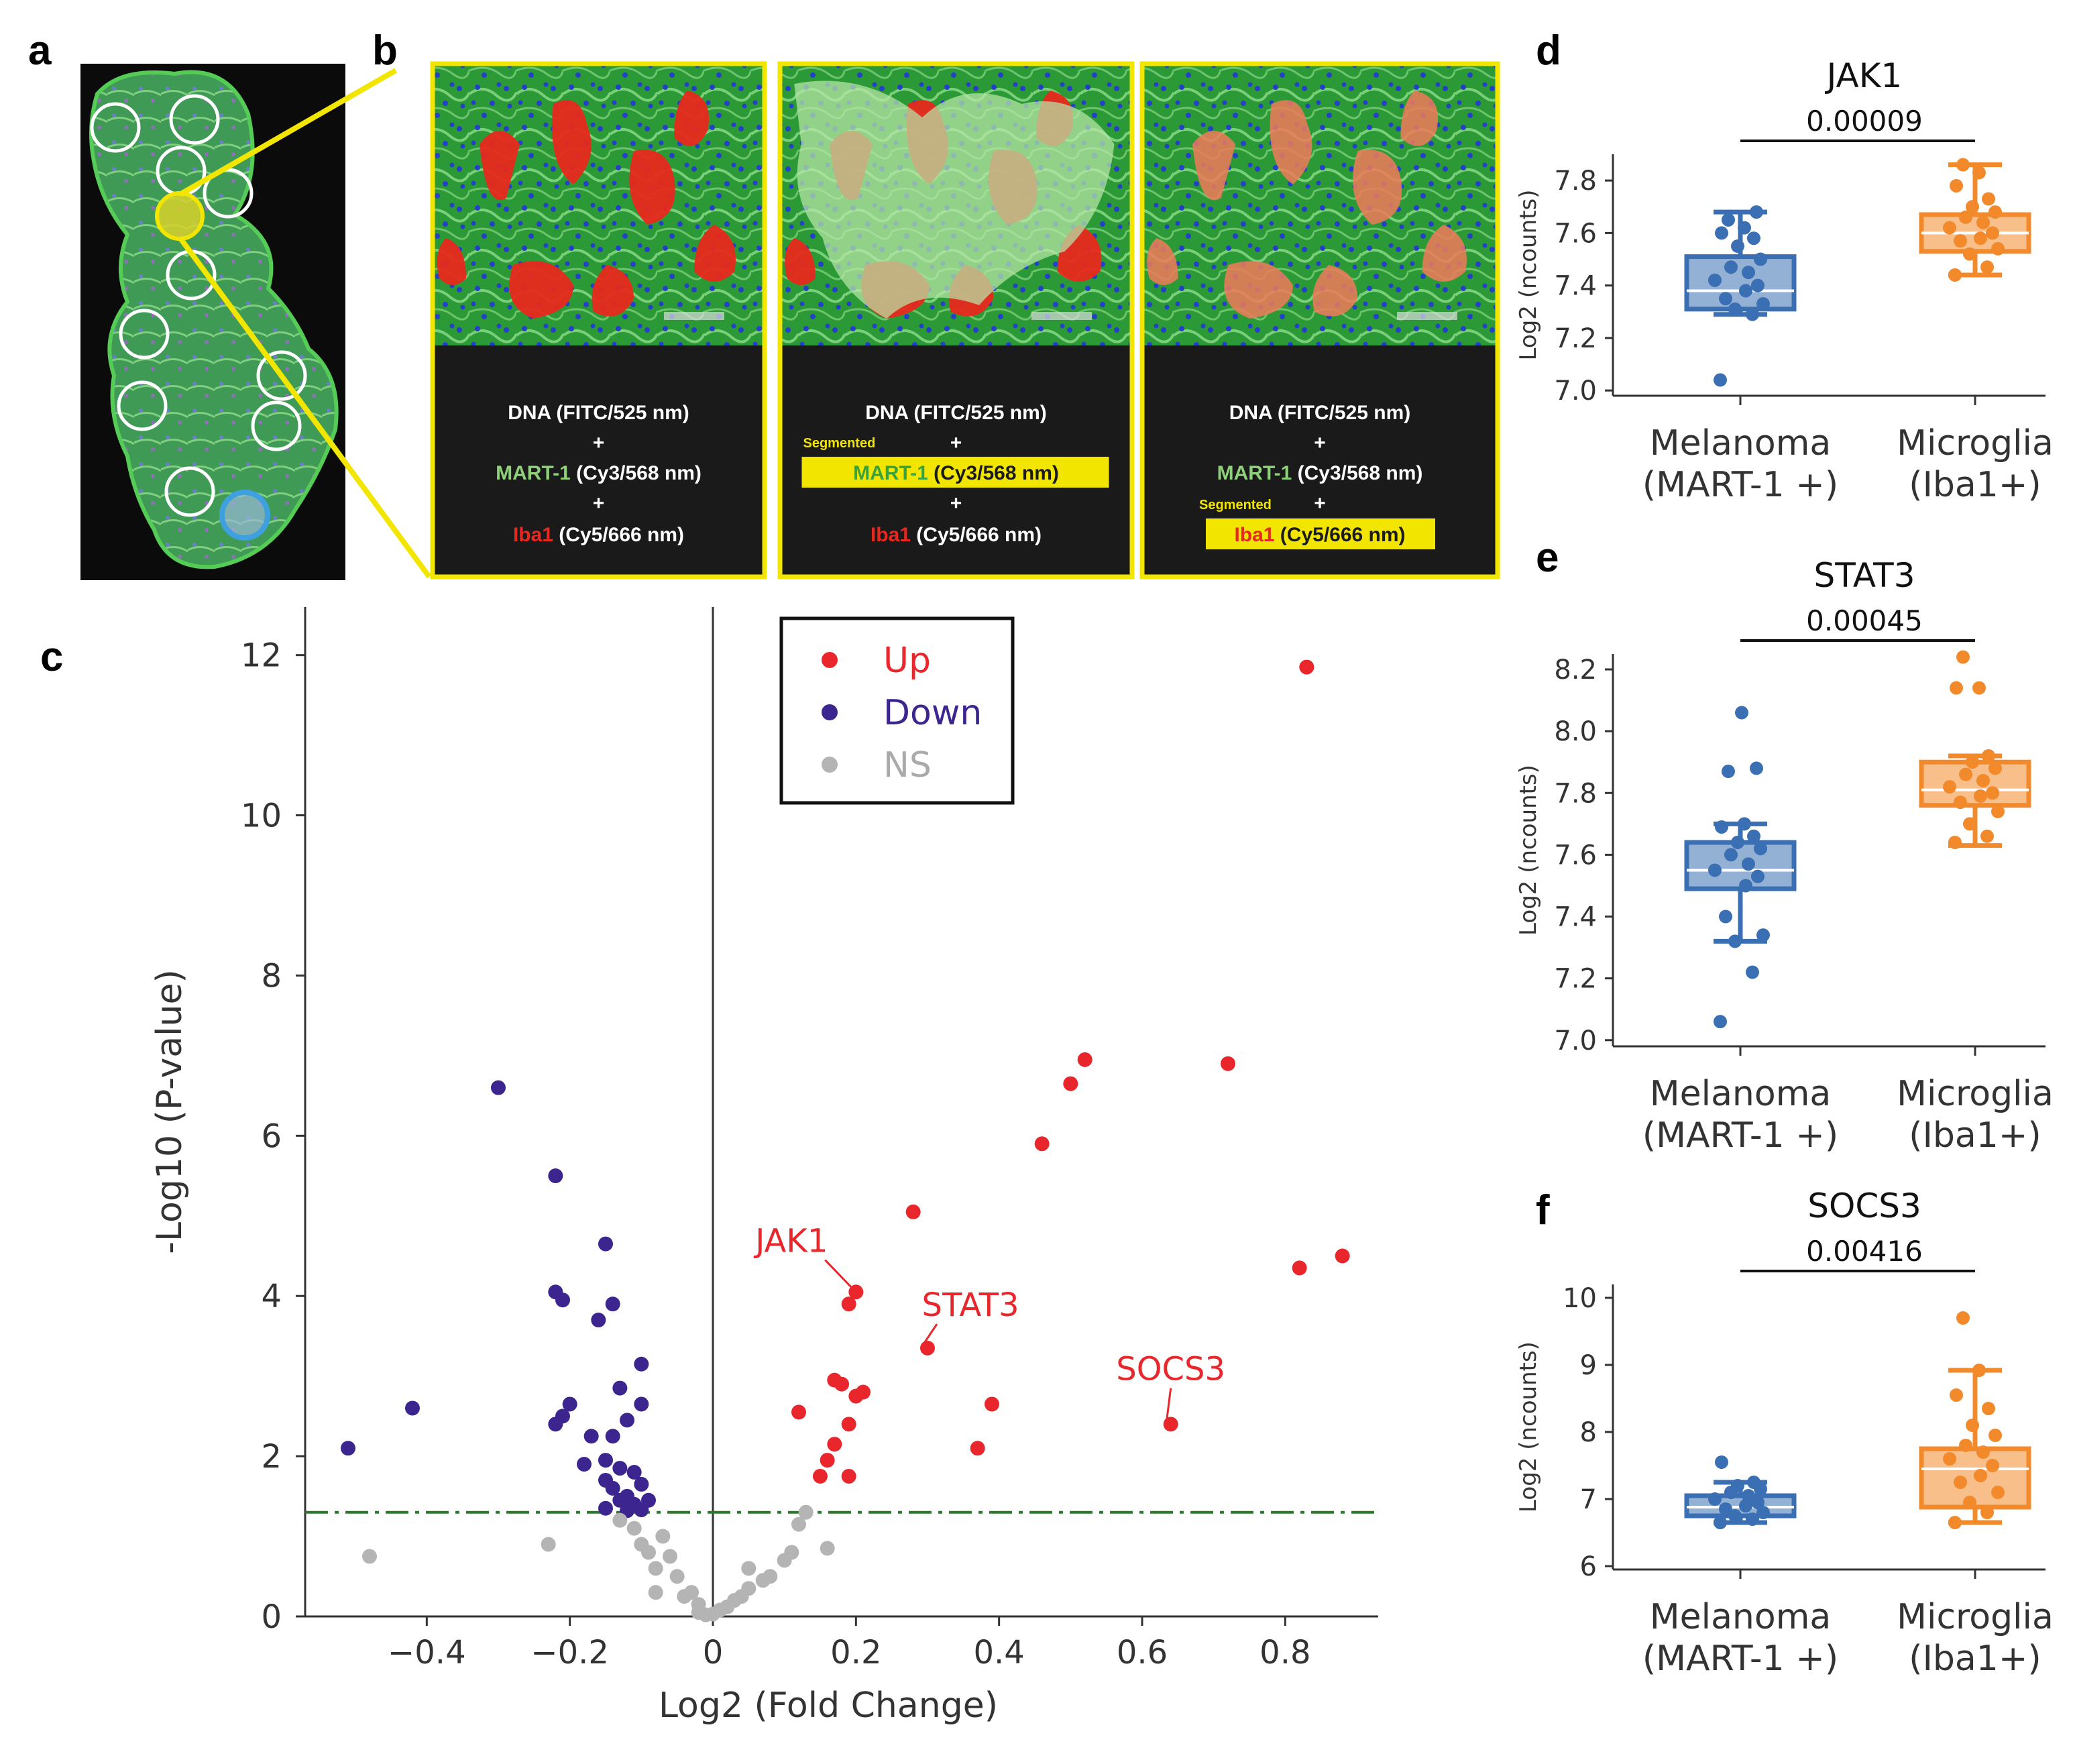 This screenshot has height=1764, width=2073. I want to click on x-tick-label: −0.4, so click(427, 1653).